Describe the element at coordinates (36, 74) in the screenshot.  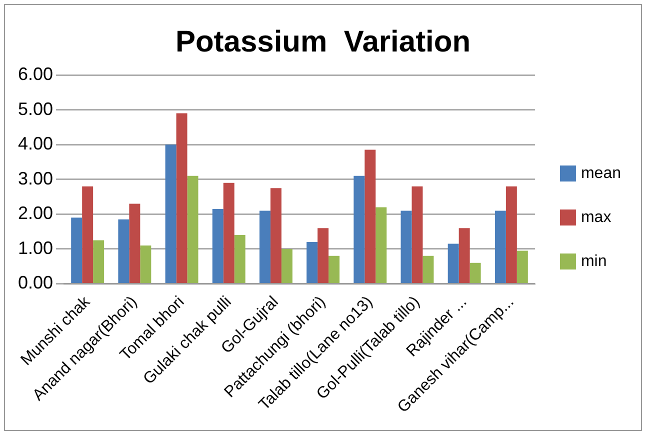
I see `y-tick-label: 6.00` at that location.